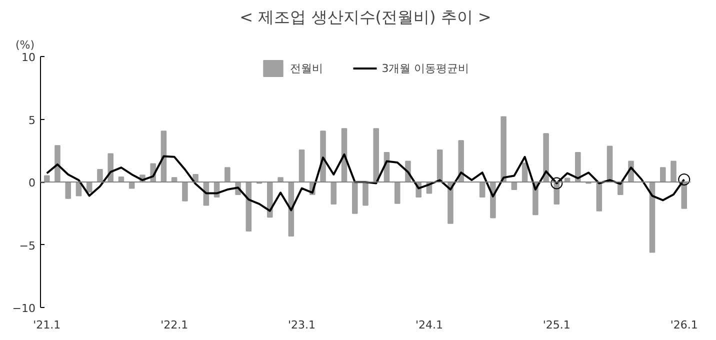  Describe the element at coordinates (24, 308) in the screenshot. I see `y-tick-label: −10` at that location.